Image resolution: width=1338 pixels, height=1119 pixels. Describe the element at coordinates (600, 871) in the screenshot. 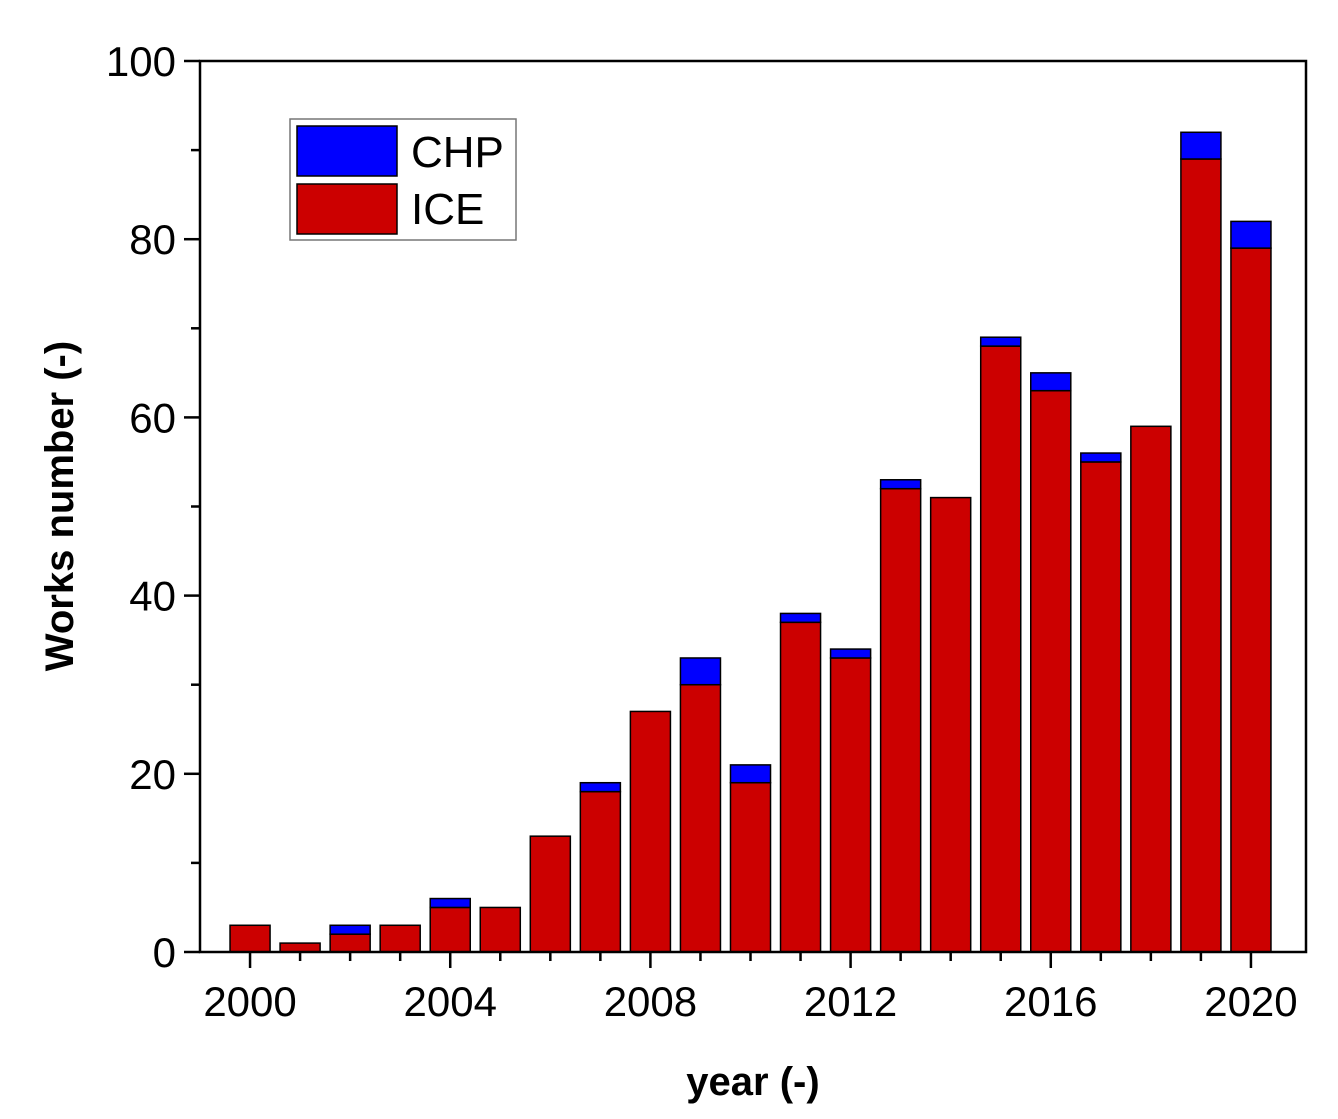

I see `bar-ice-2007` at that location.